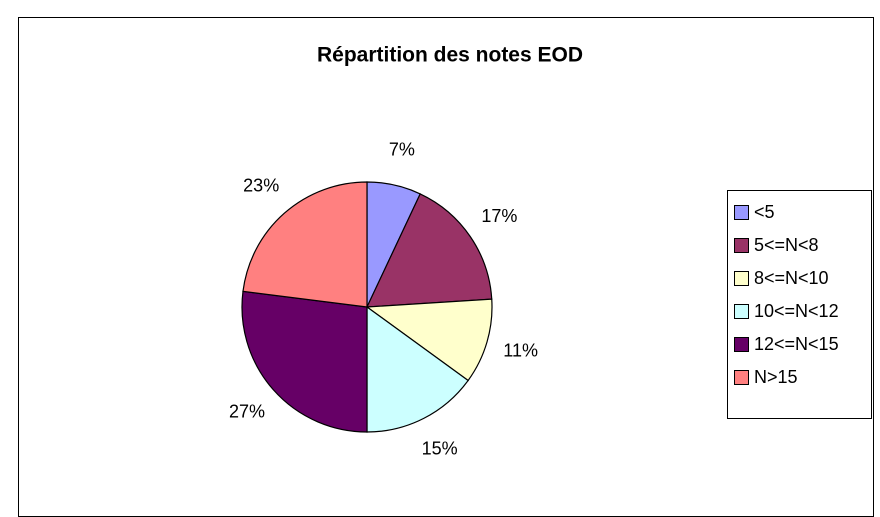  Describe the element at coordinates (499, 216) in the screenshot. I see `data-label: 17%` at that location.